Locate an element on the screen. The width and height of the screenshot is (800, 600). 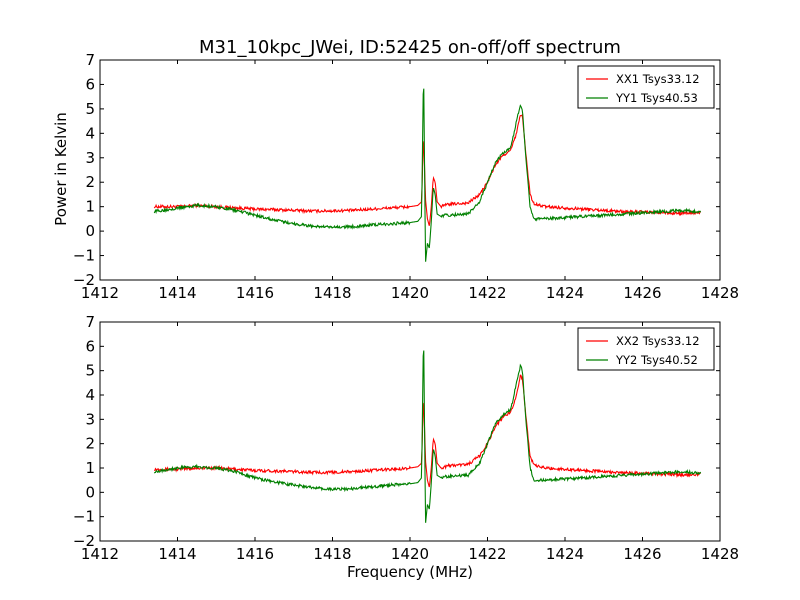
series-line-xx1 is located at coordinates (427, 169).